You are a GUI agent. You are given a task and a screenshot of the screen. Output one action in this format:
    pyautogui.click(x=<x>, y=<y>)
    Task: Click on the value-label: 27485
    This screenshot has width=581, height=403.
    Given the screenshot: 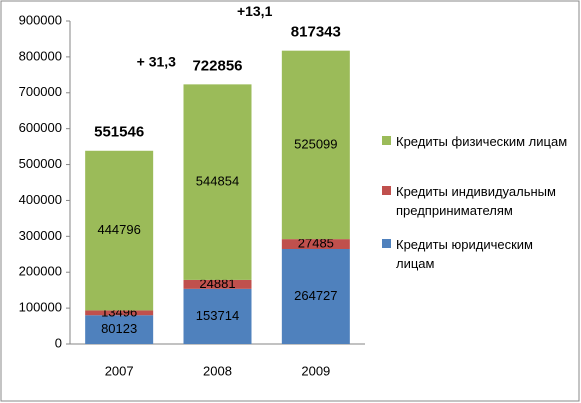 What is the action you would take?
    pyautogui.click(x=316, y=242)
    